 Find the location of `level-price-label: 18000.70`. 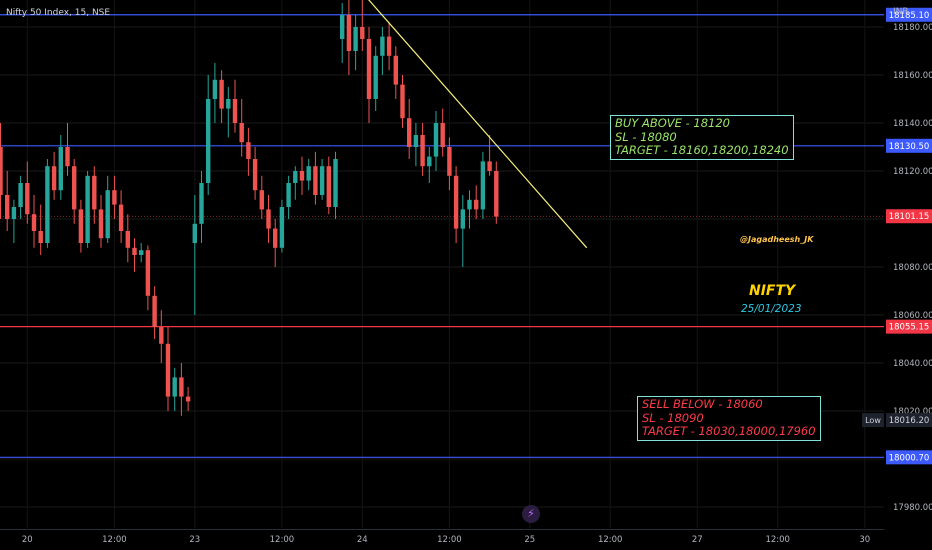

level-price-label: 18000.70 is located at coordinates (909, 458).